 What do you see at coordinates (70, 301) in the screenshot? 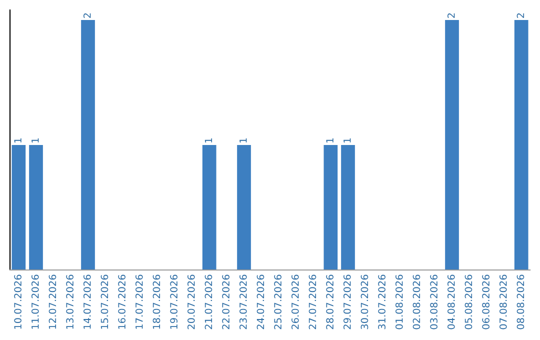
I see `x-tick-label: 13.07.2026` at bounding box center [70, 301].